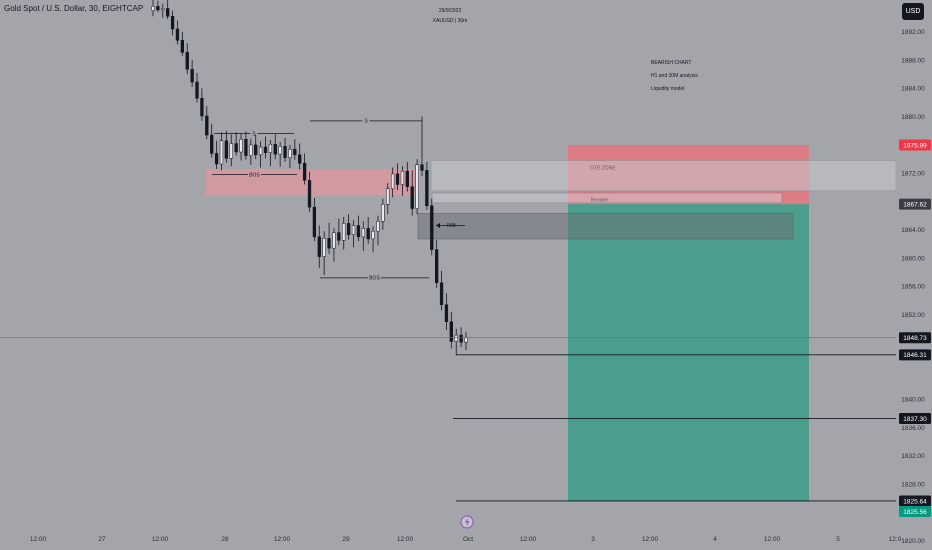  Describe the element at coordinates (913, 428) in the screenshot. I see `price-axis-tick: 1836.00` at that location.